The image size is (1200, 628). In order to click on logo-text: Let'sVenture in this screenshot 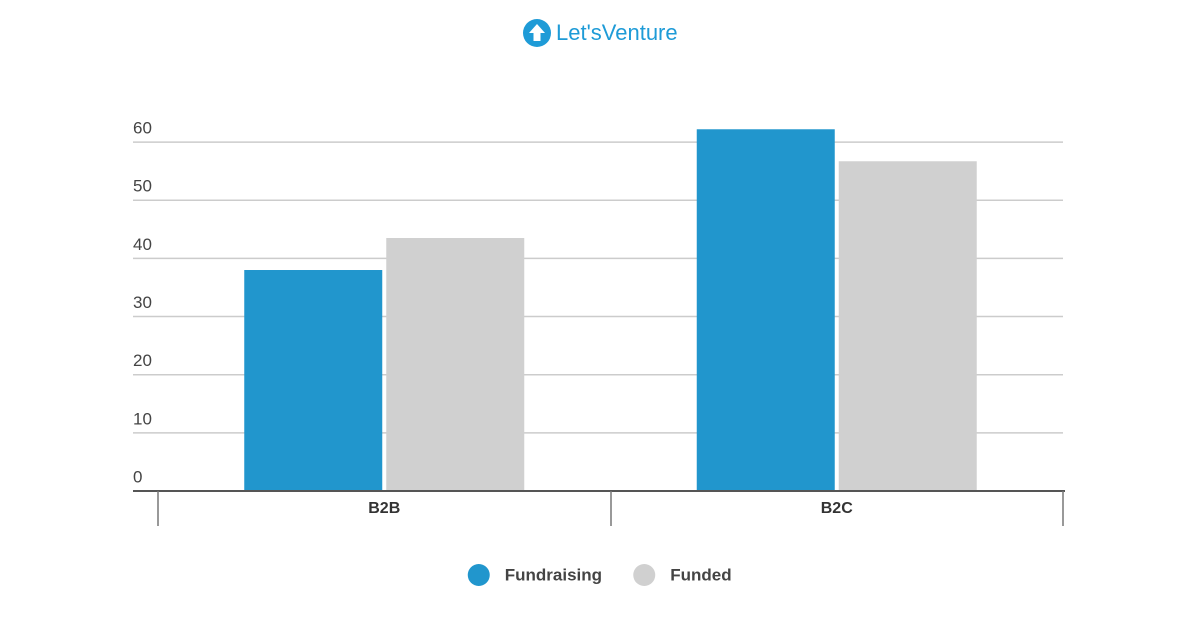, I will do `click(617, 32)`.